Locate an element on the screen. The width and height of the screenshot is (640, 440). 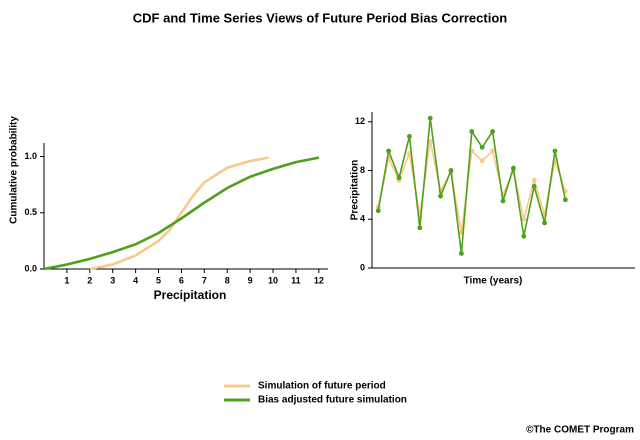
y-tick-label: 12 is located at coordinates (360, 121).